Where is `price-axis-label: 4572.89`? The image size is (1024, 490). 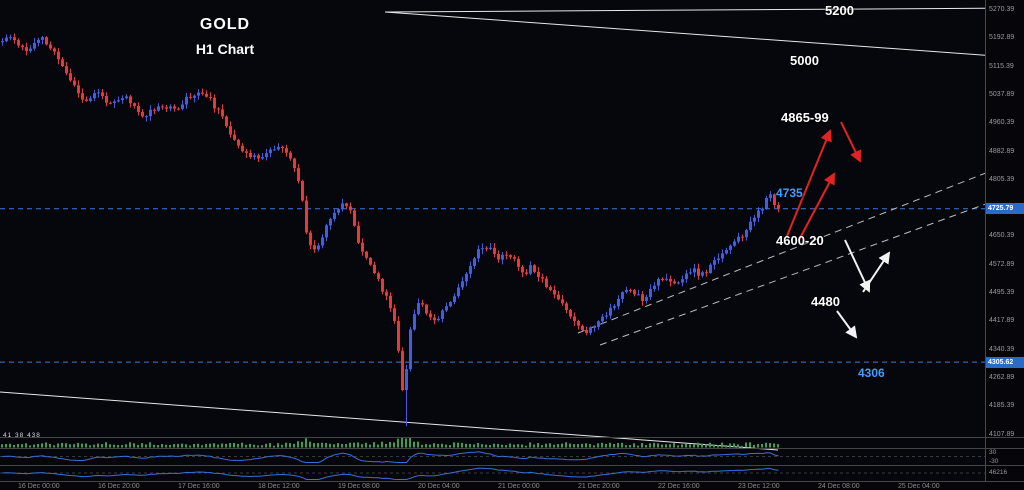
price-axis-label: 4572.89 is located at coordinates (1002, 264).